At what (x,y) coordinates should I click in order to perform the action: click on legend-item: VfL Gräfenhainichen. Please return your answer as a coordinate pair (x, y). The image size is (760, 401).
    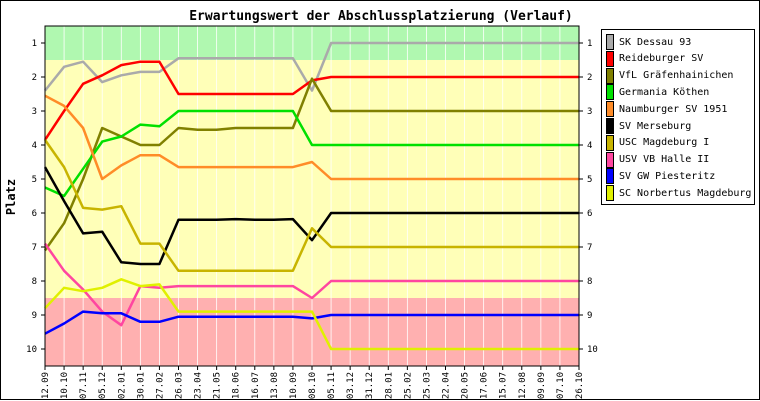
    Looking at the image, I should click on (670, 75).